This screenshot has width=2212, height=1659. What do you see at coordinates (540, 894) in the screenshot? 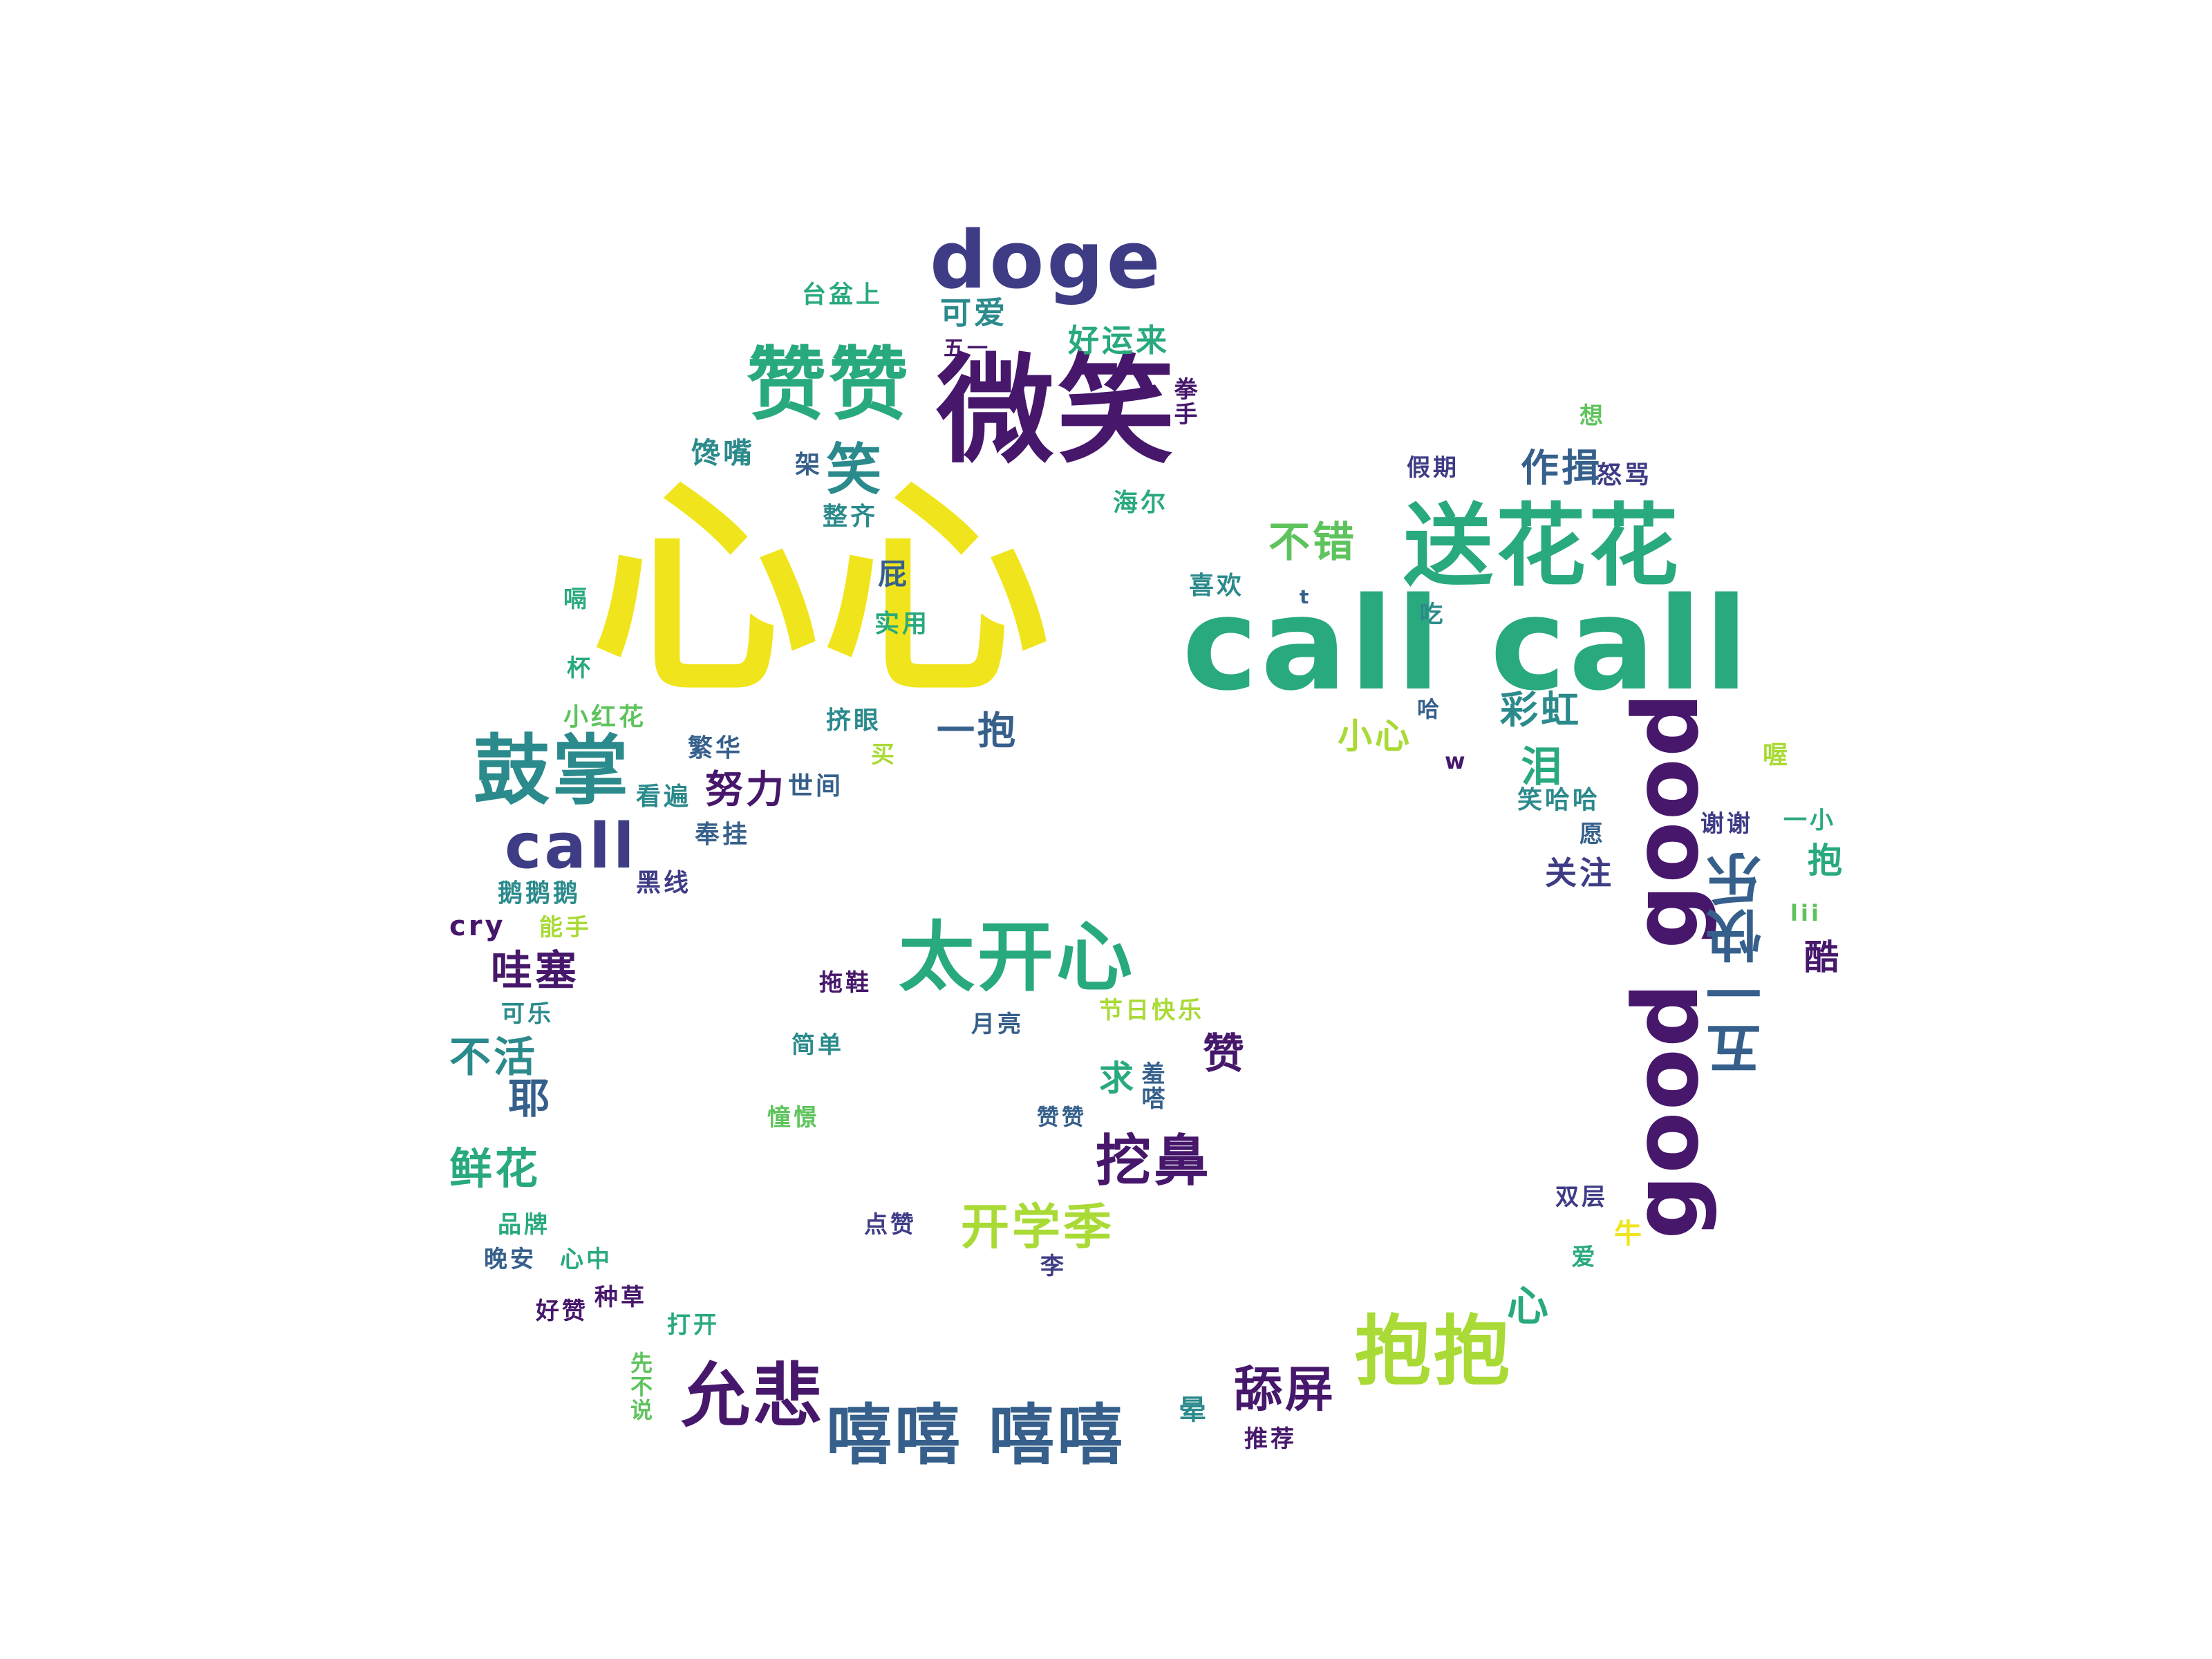
I see `word-eee: 鹅鹅鹅` at bounding box center [540, 894].